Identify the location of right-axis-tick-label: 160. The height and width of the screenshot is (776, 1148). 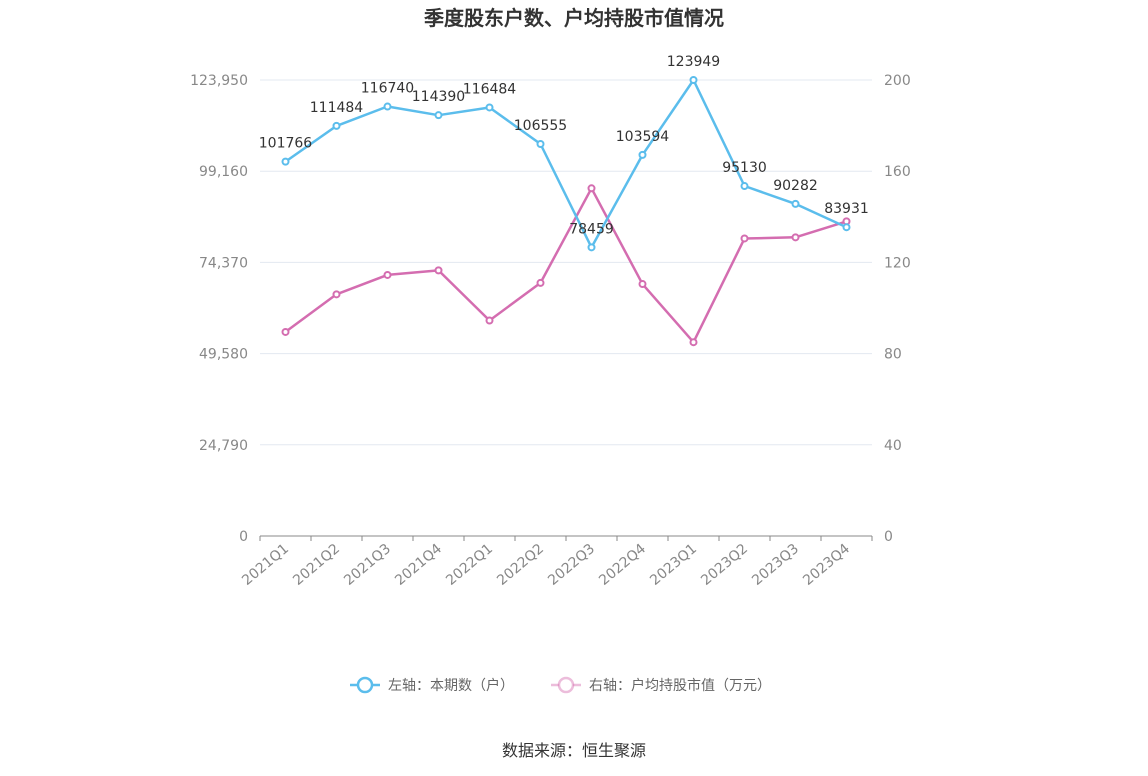
(897, 172).